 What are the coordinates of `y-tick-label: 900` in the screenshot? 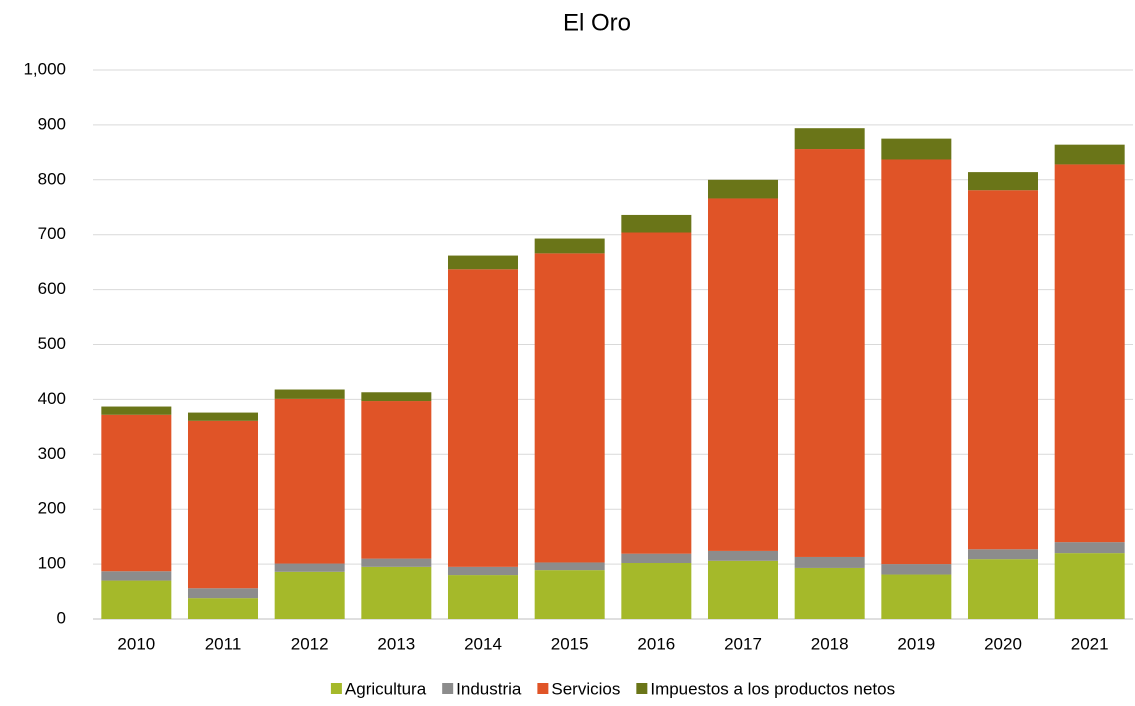 It's located at (52, 123).